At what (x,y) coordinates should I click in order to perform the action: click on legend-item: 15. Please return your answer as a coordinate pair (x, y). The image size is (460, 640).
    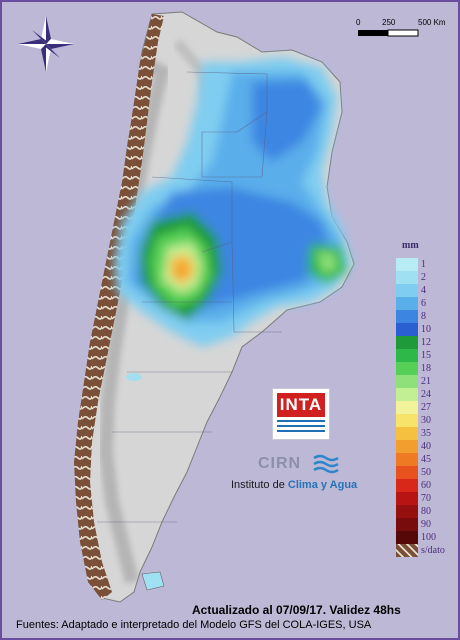
    Looking at the image, I should click on (426, 355).